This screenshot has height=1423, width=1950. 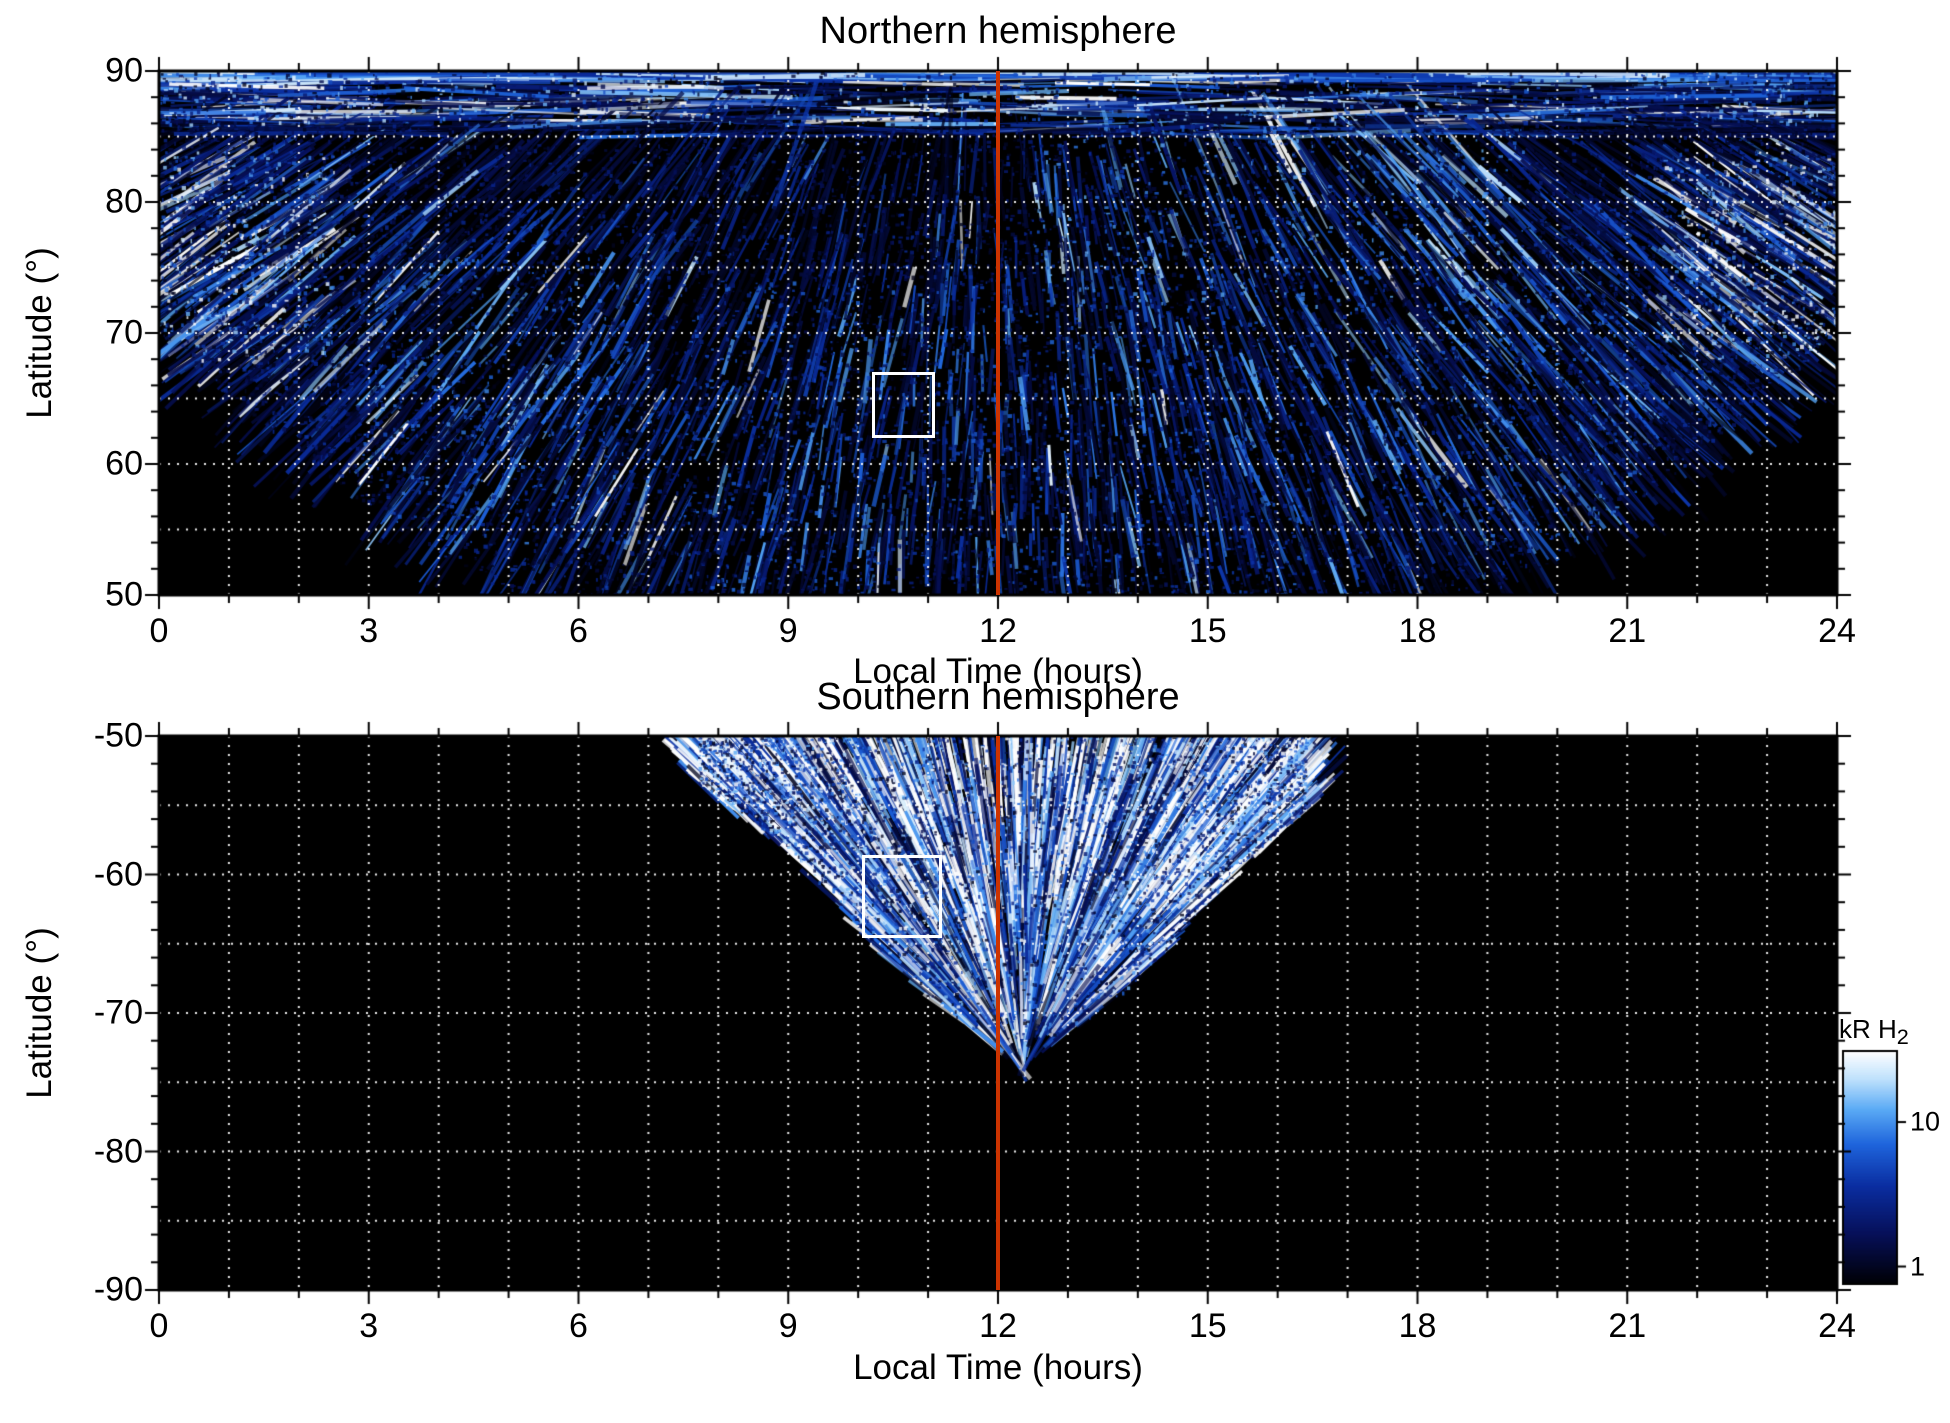 What do you see at coordinates (124, 594) in the screenshot?
I see `north-y-tick-label: 50` at bounding box center [124, 594].